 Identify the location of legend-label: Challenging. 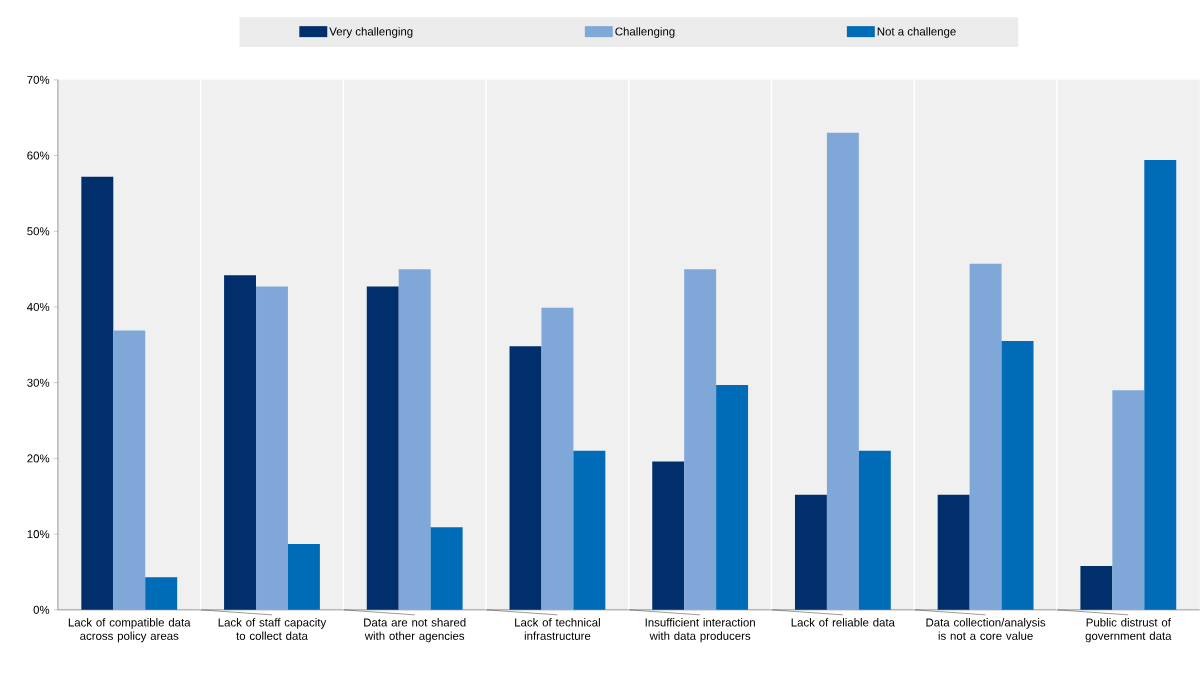
(645, 32).